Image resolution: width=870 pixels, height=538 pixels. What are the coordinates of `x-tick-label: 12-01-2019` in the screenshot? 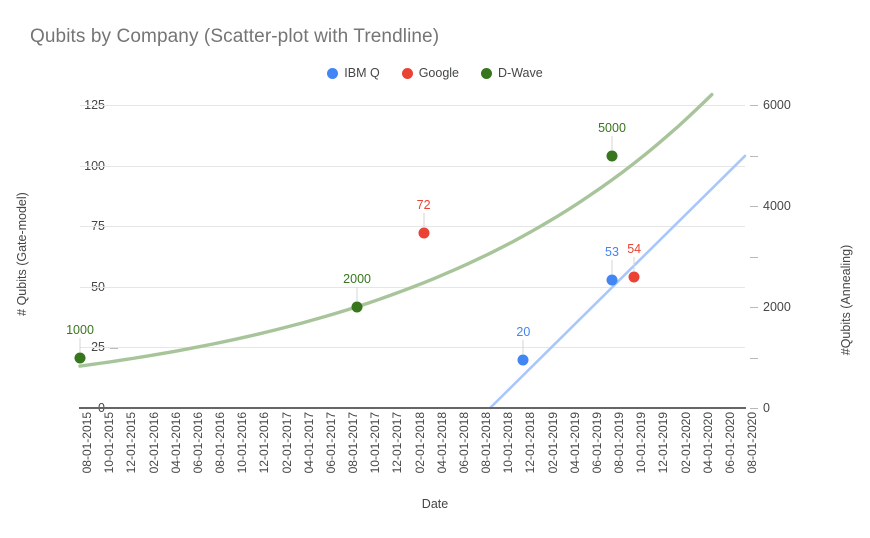 It's located at (663, 443).